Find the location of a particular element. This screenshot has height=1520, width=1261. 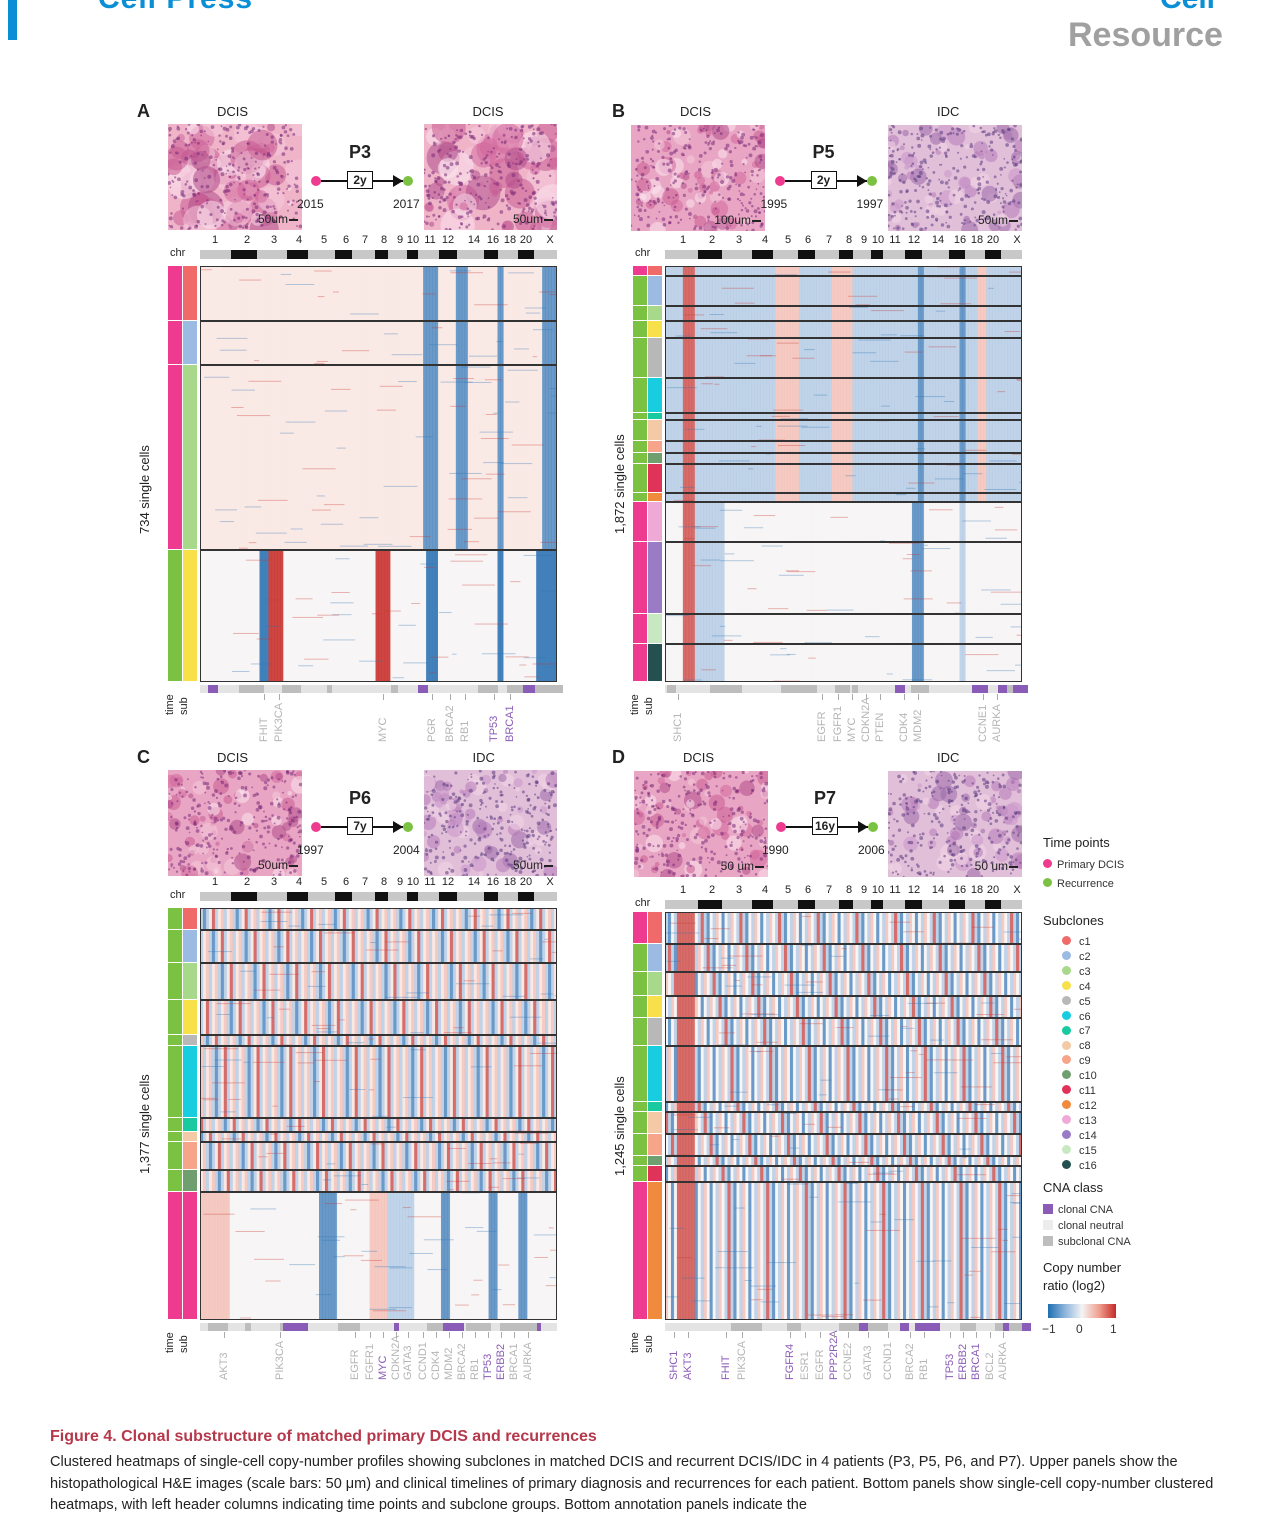

panel-c-interval-box: 7y is located at coordinates (360, 826).